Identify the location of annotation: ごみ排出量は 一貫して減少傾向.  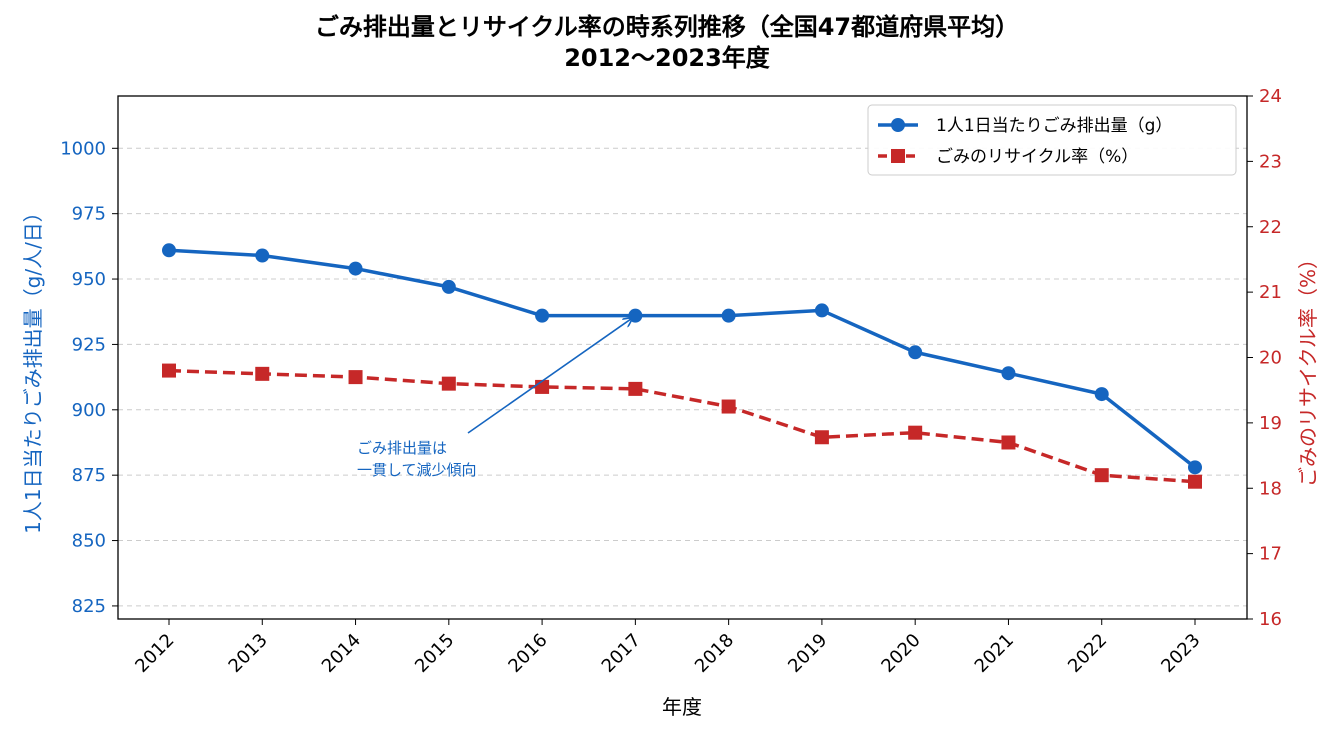
(494, 399).